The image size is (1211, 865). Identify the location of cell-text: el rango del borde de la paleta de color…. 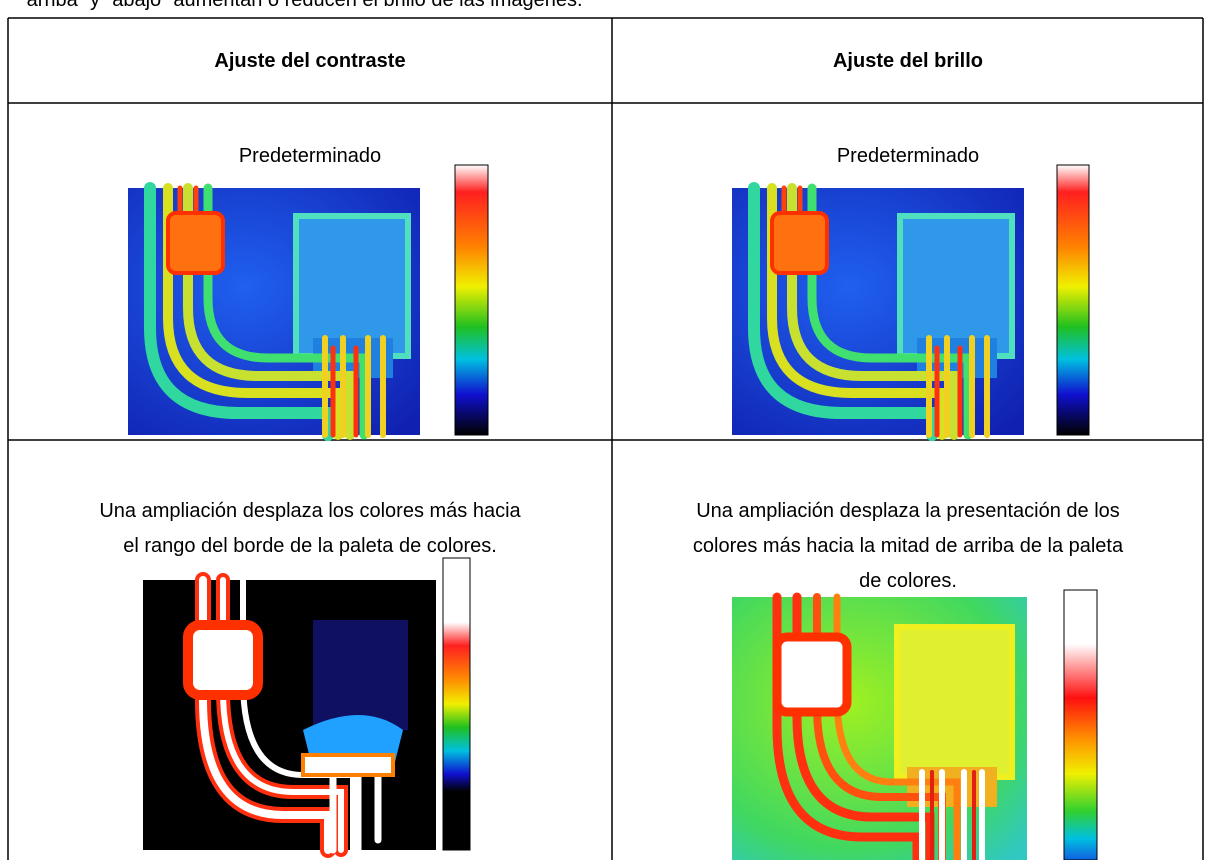
(310, 546).